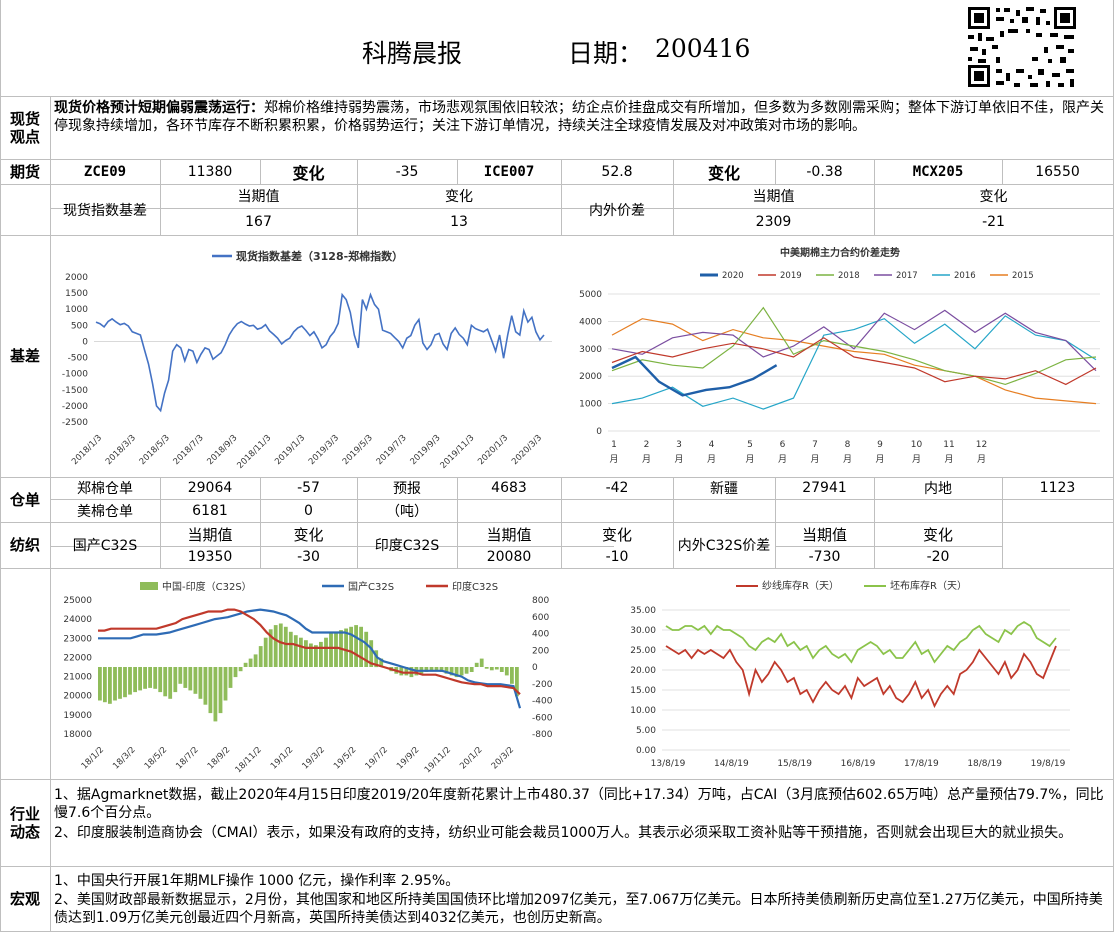 The height and width of the screenshot is (932, 1114). I want to click on x-tick-label: 19/9/2, so click(408, 758).